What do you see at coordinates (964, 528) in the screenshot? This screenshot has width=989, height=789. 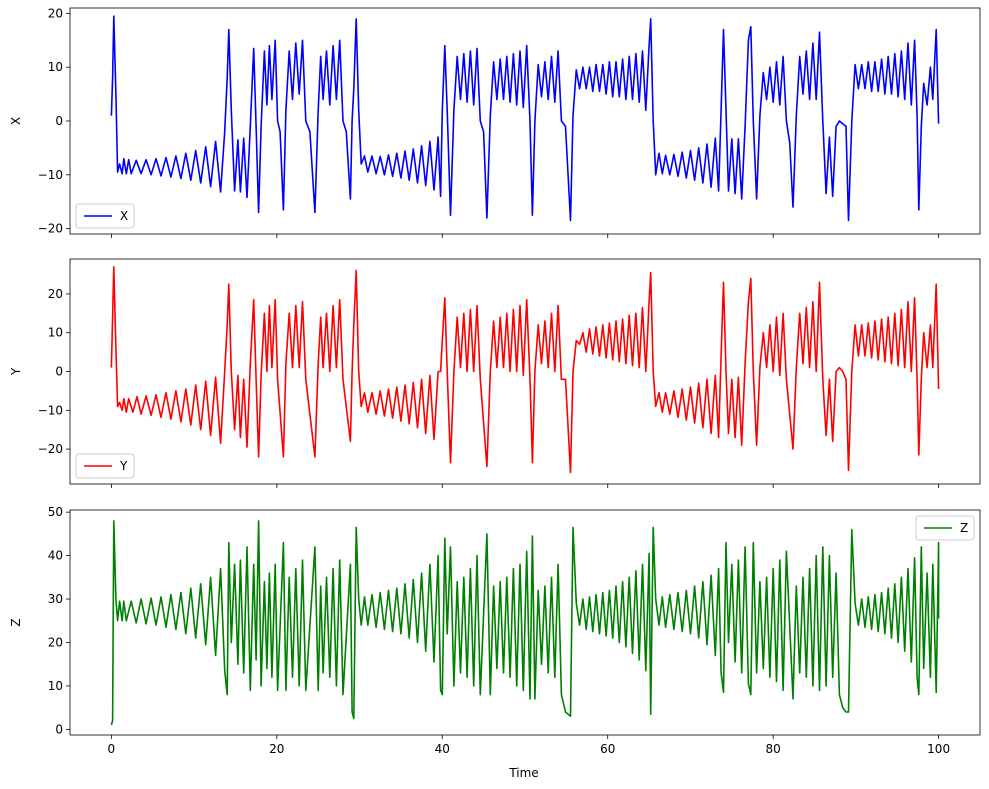 I see `legend-label: Z` at bounding box center [964, 528].